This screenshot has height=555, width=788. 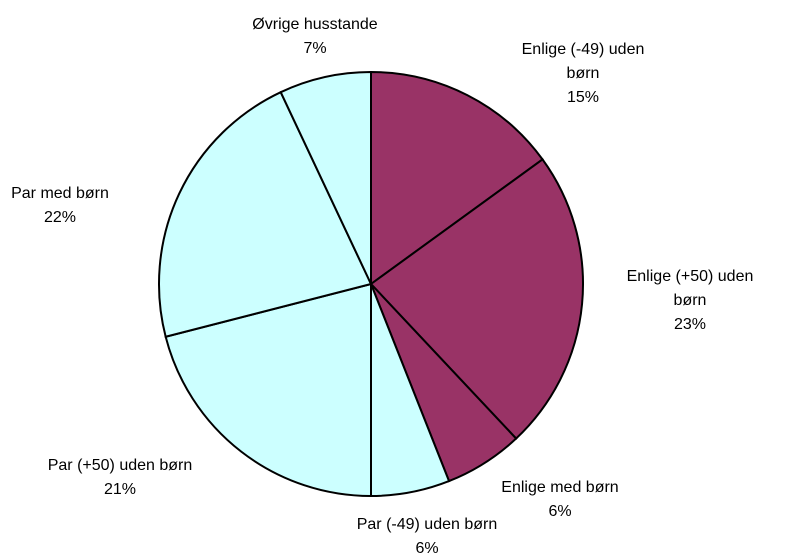 What do you see at coordinates (690, 324) in the screenshot?
I see `value-label: 23%` at bounding box center [690, 324].